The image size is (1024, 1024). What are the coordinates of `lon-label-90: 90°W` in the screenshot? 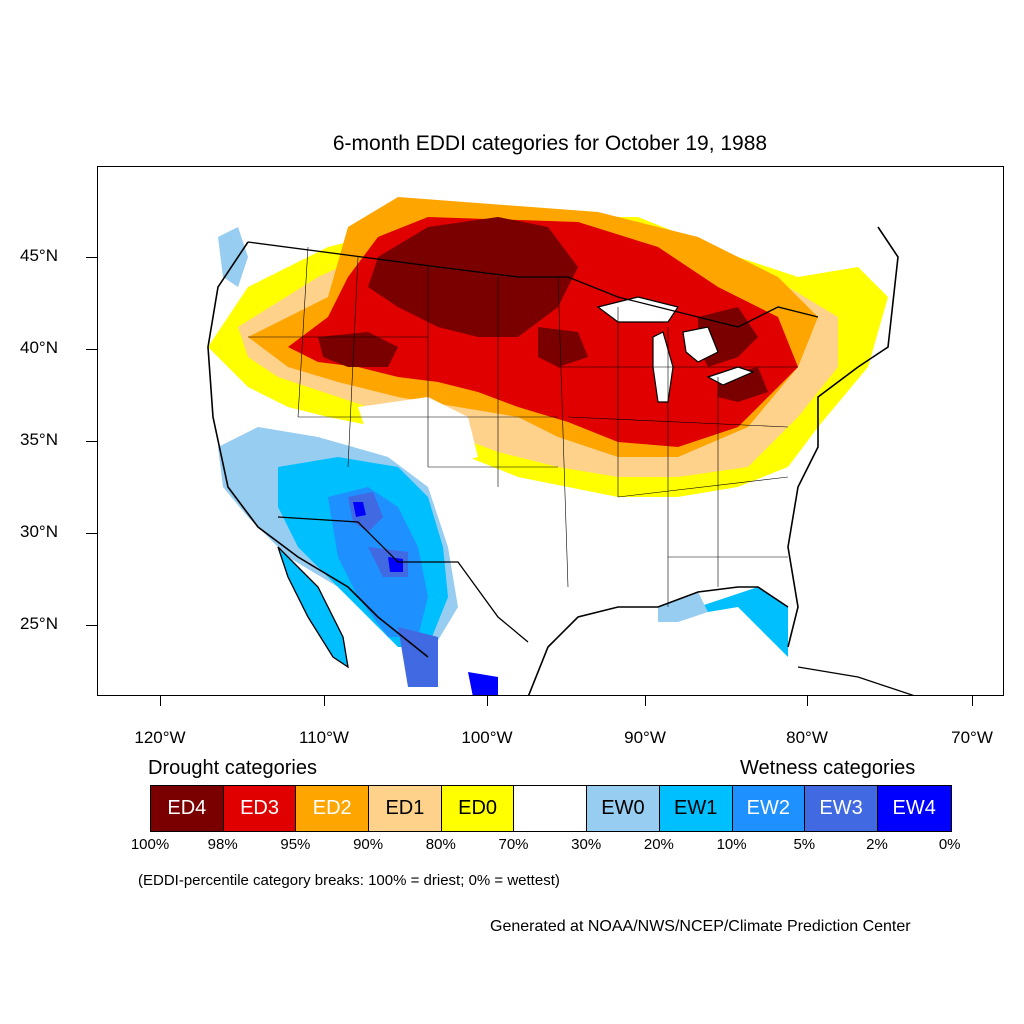 It's located at (645, 737).